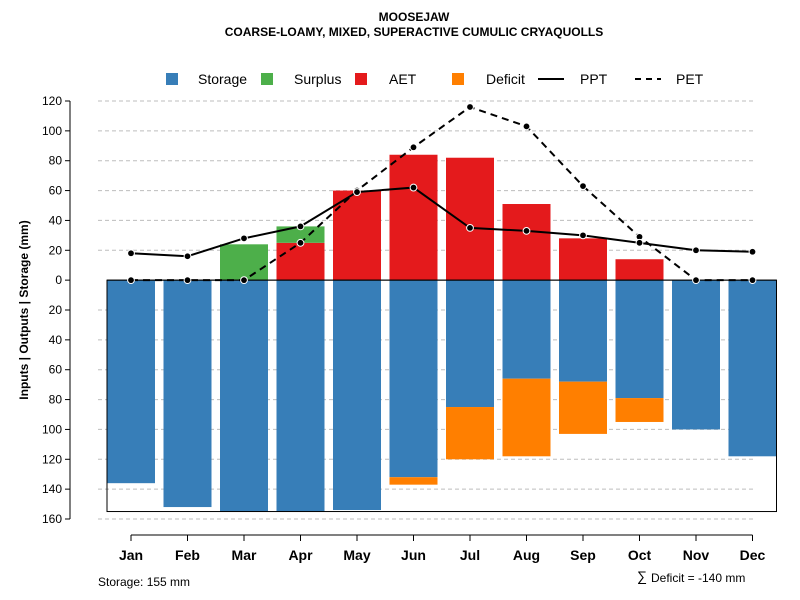 This screenshot has width=800, height=600. I want to click on x-tick-label: Jun, so click(413, 555).